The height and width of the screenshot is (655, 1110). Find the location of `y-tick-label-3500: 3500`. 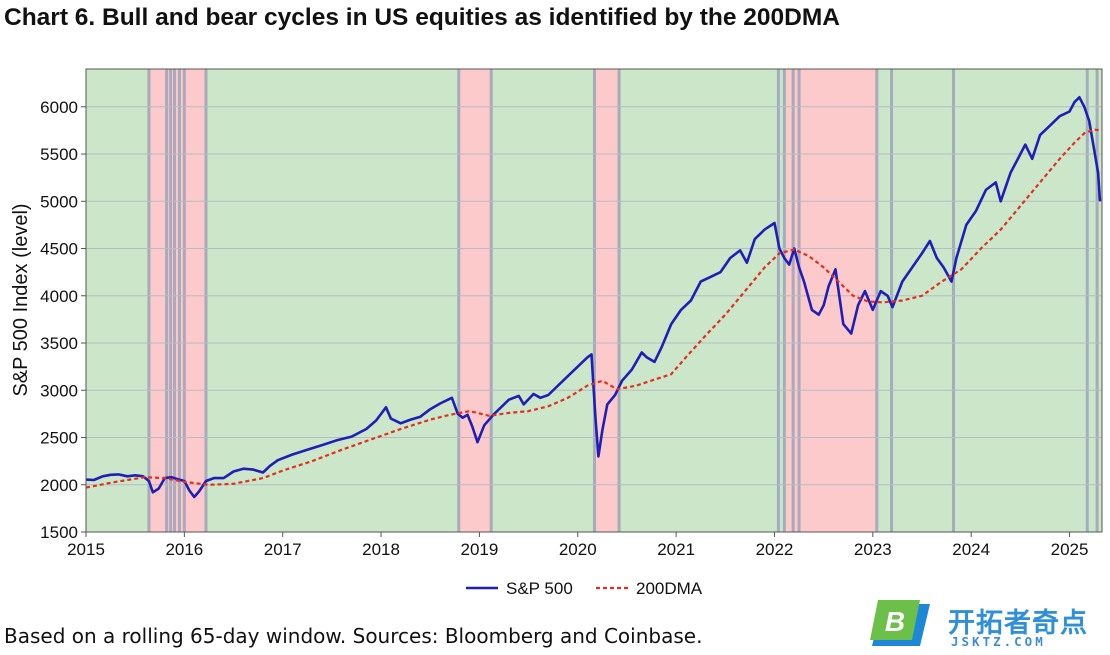

y-tick-label-3500: 3500 is located at coordinates (59, 343).